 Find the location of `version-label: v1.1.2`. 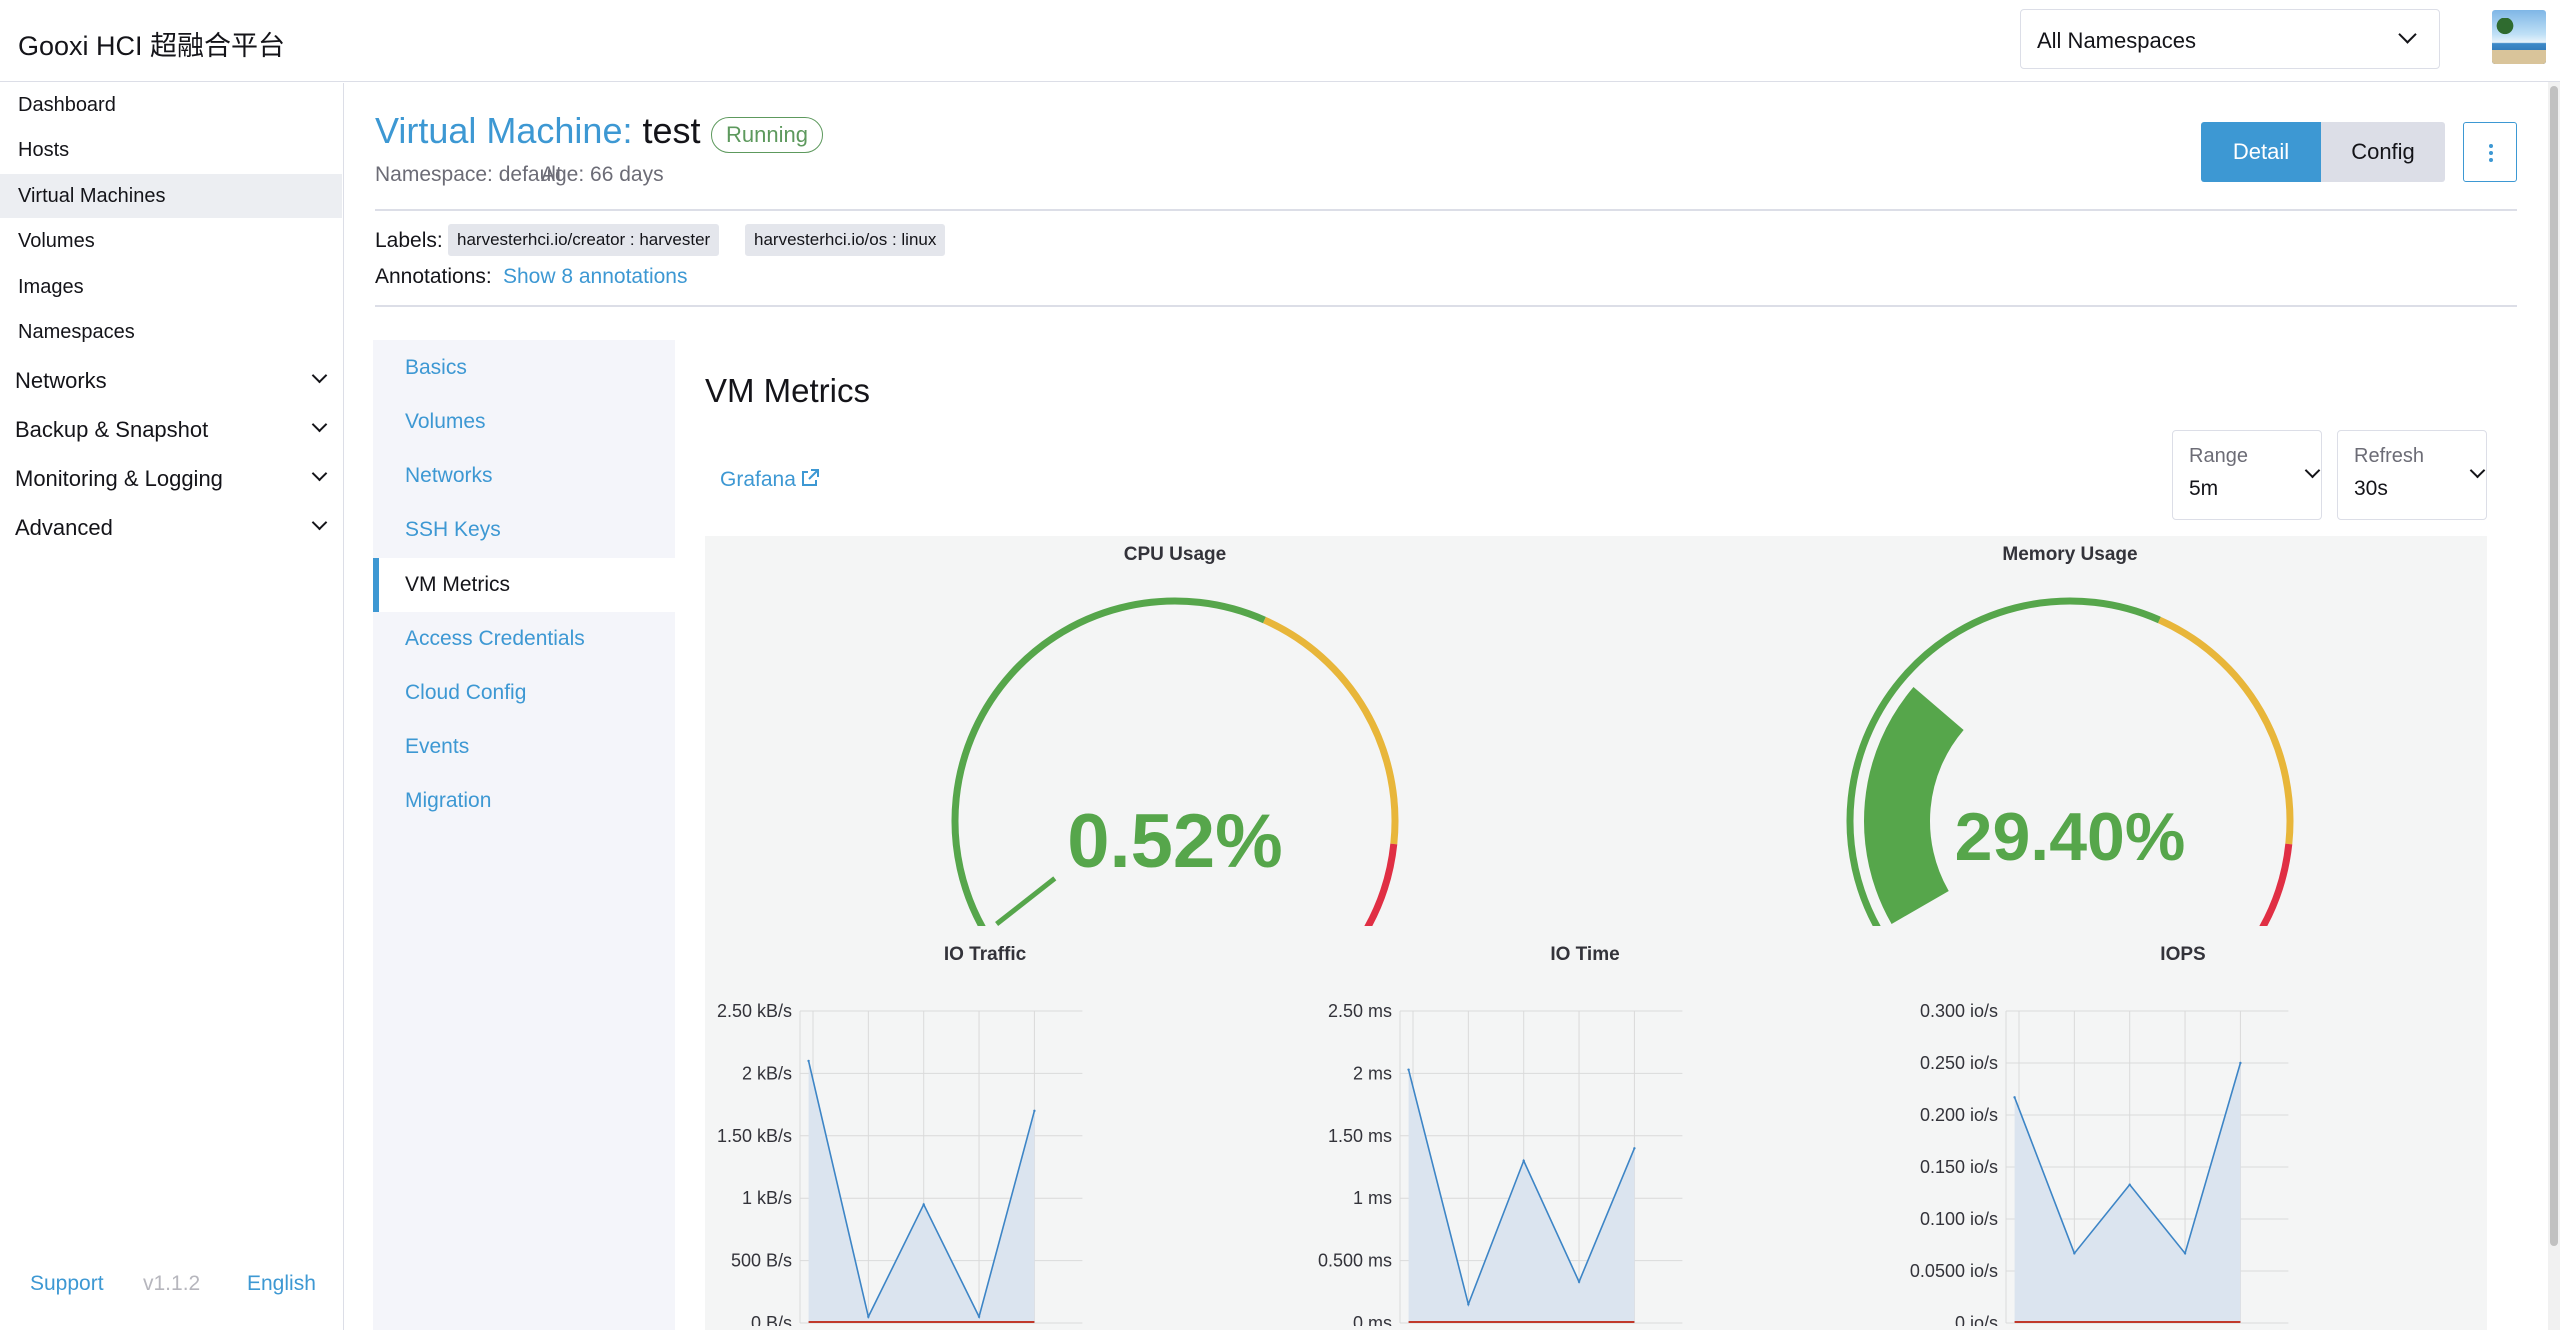

version-label: v1.1.2 is located at coordinates (172, 1283).